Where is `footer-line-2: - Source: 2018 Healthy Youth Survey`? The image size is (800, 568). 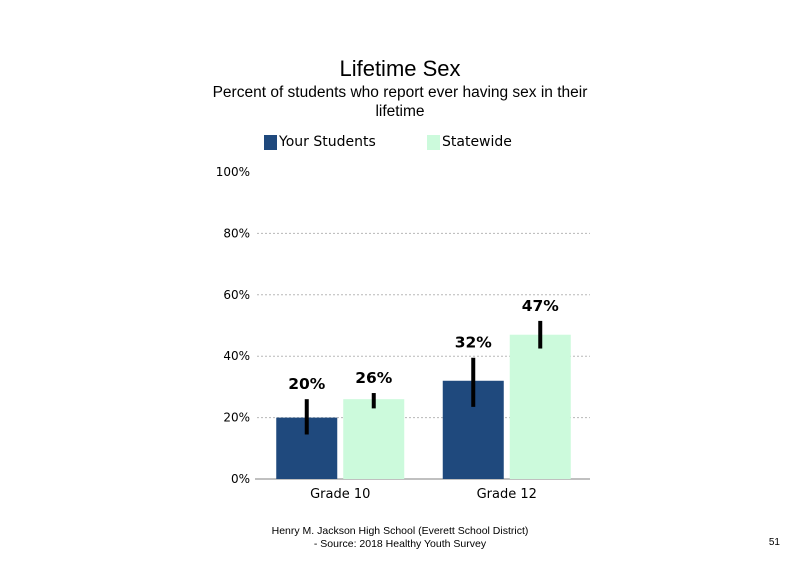
footer-line-2: - Source: 2018 Healthy Youth Survey is located at coordinates (400, 544).